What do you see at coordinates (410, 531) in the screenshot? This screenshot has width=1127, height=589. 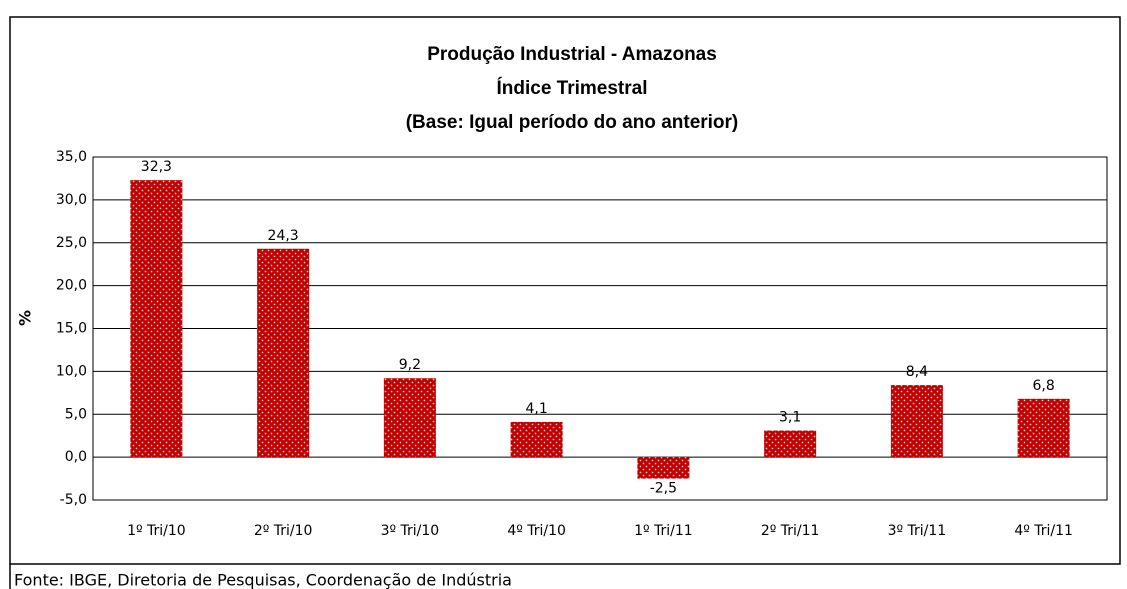 I see `x-tick-label: 3º Tri/10` at bounding box center [410, 531].